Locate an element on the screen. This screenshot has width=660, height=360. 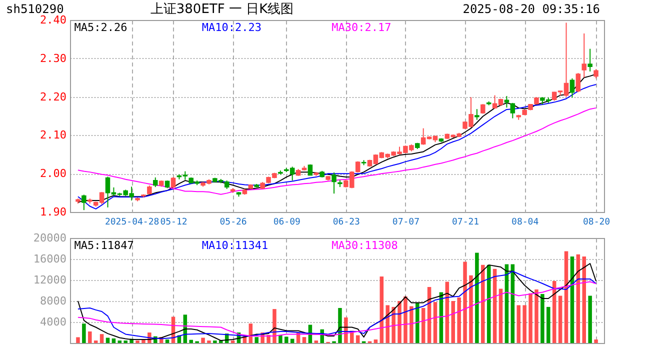
x-tick-label: 05-12 is located at coordinates (174, 223).